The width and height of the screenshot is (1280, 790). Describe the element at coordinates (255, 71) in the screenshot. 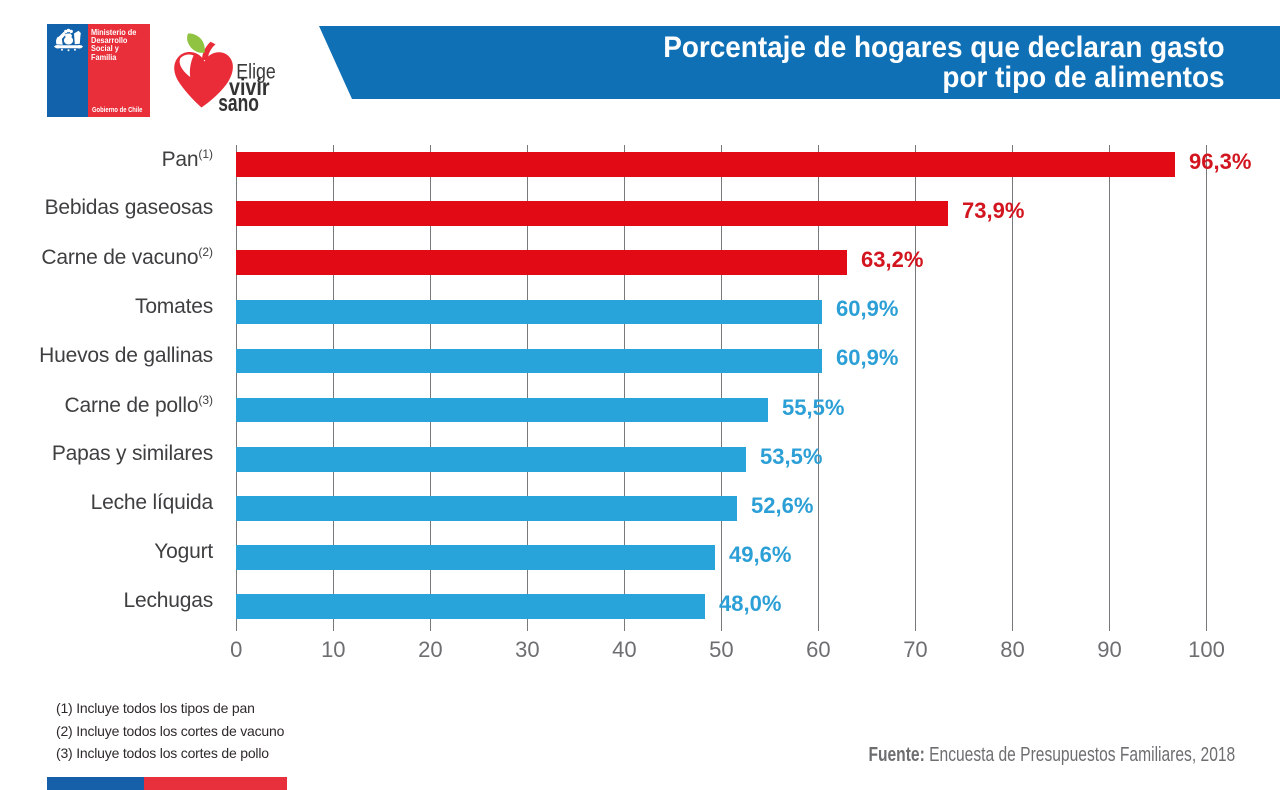

I see `svg-text: Elige` at that location.